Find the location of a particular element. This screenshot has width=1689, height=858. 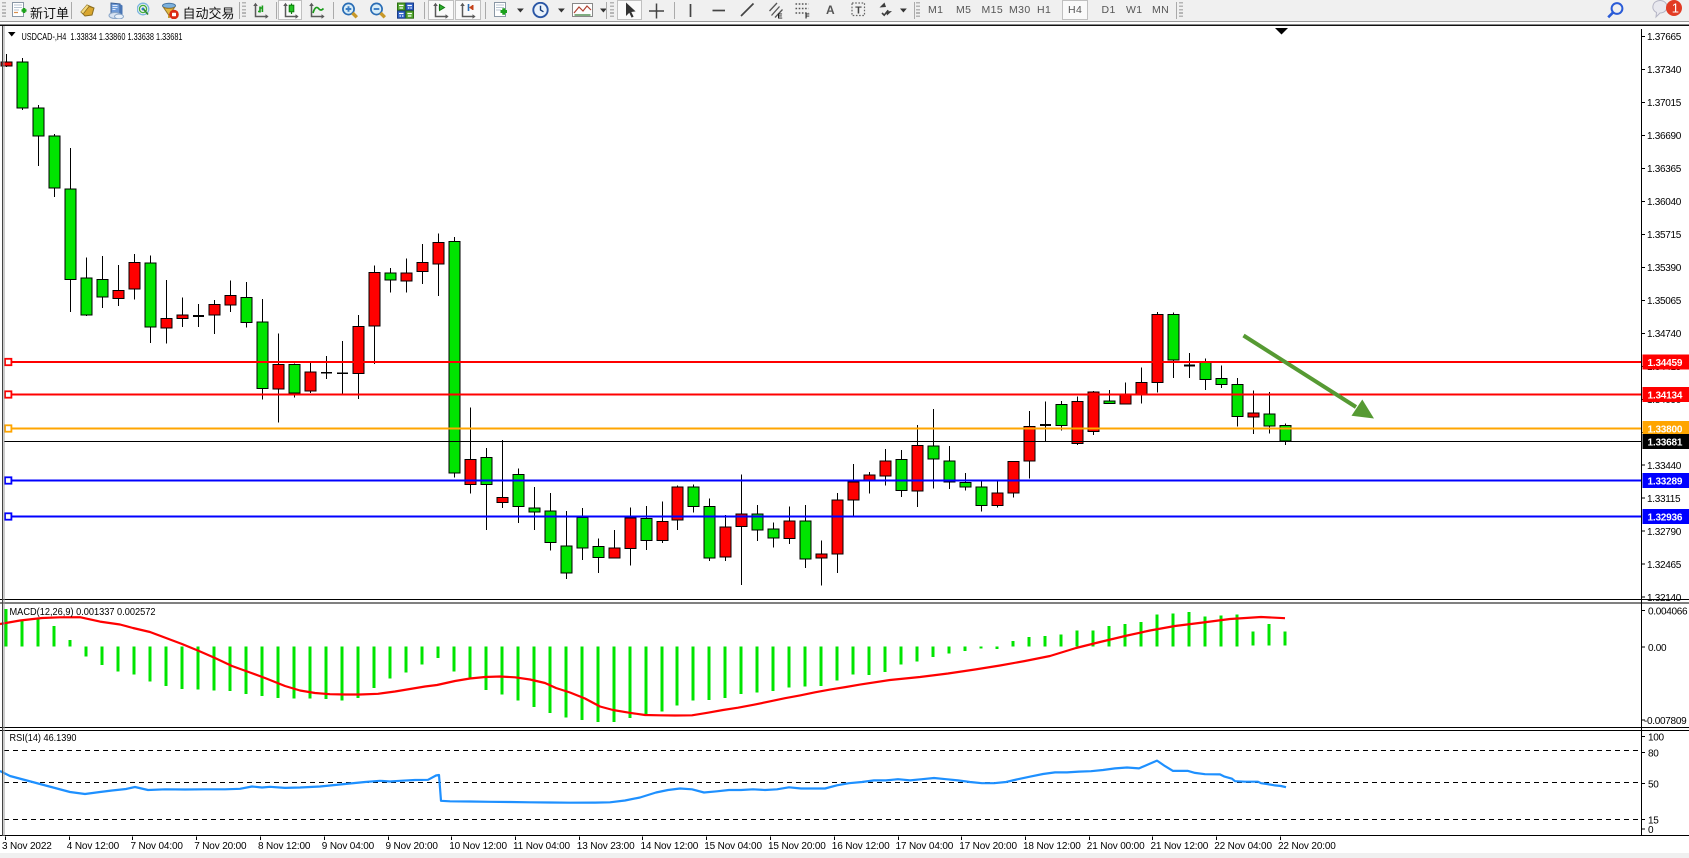

svg-text: 50 is located at coordinates (1653, 784).